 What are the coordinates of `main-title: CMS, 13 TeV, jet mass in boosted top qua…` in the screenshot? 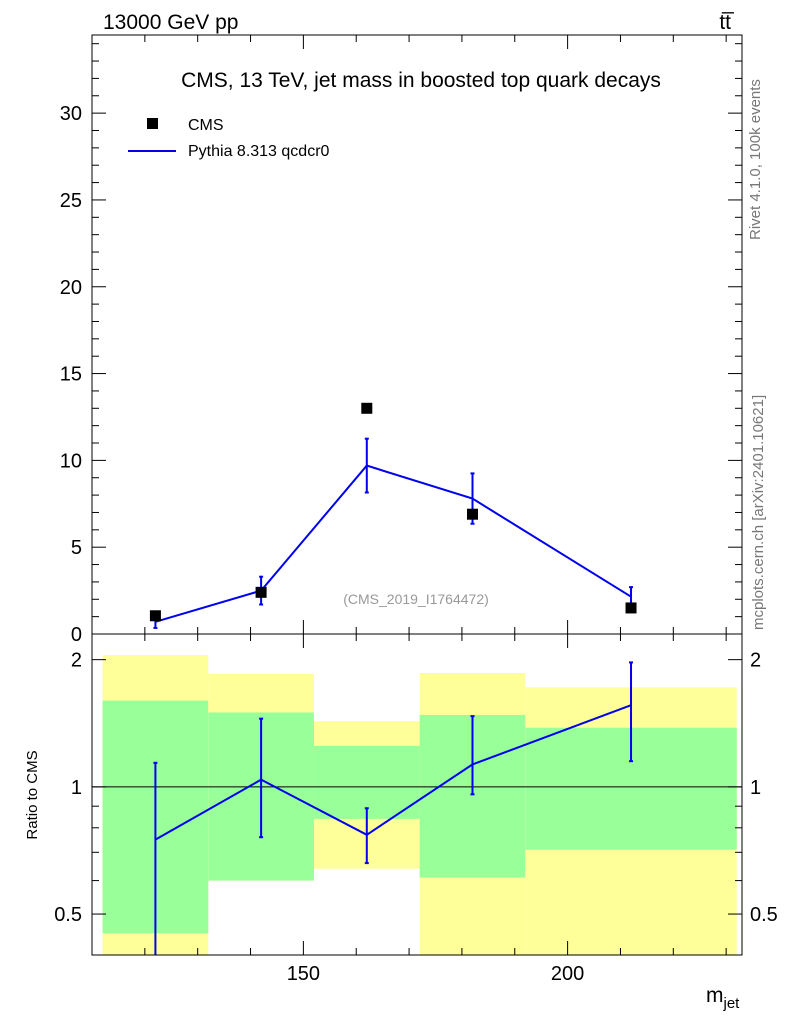 It's located at (421, 80).